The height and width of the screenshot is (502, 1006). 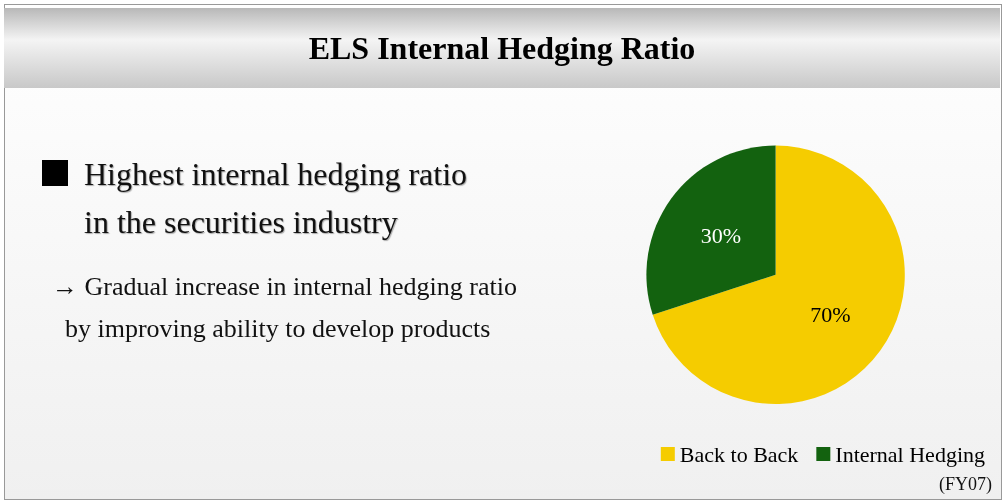 I want to click on text: (FY07), so click(x=965, y=484).